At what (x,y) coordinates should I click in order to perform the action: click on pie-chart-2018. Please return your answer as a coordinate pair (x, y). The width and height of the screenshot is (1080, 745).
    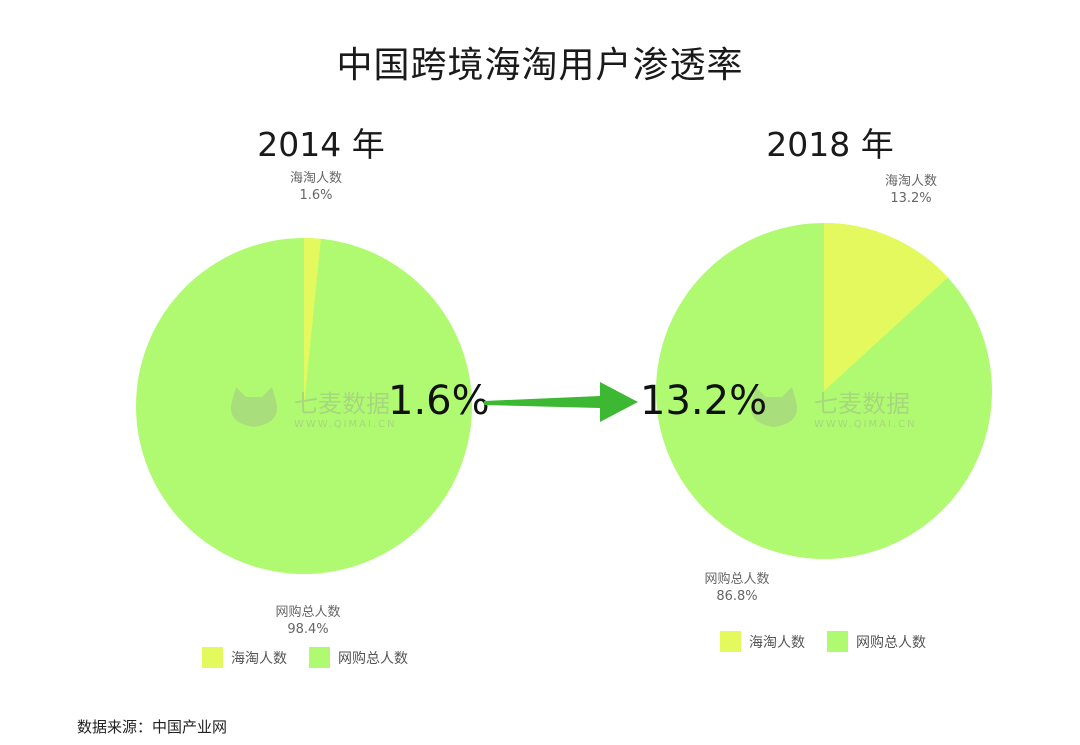
    Looking at the image, I should click on (824, 391).